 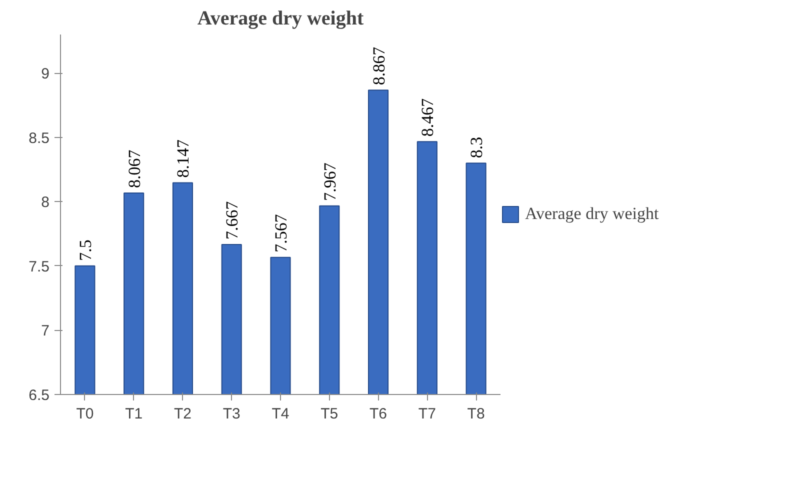 What do you see at coordinates (427, 414) in the screenshot?
I see `x-tick-label: T7` at bounding box center [427, 414].